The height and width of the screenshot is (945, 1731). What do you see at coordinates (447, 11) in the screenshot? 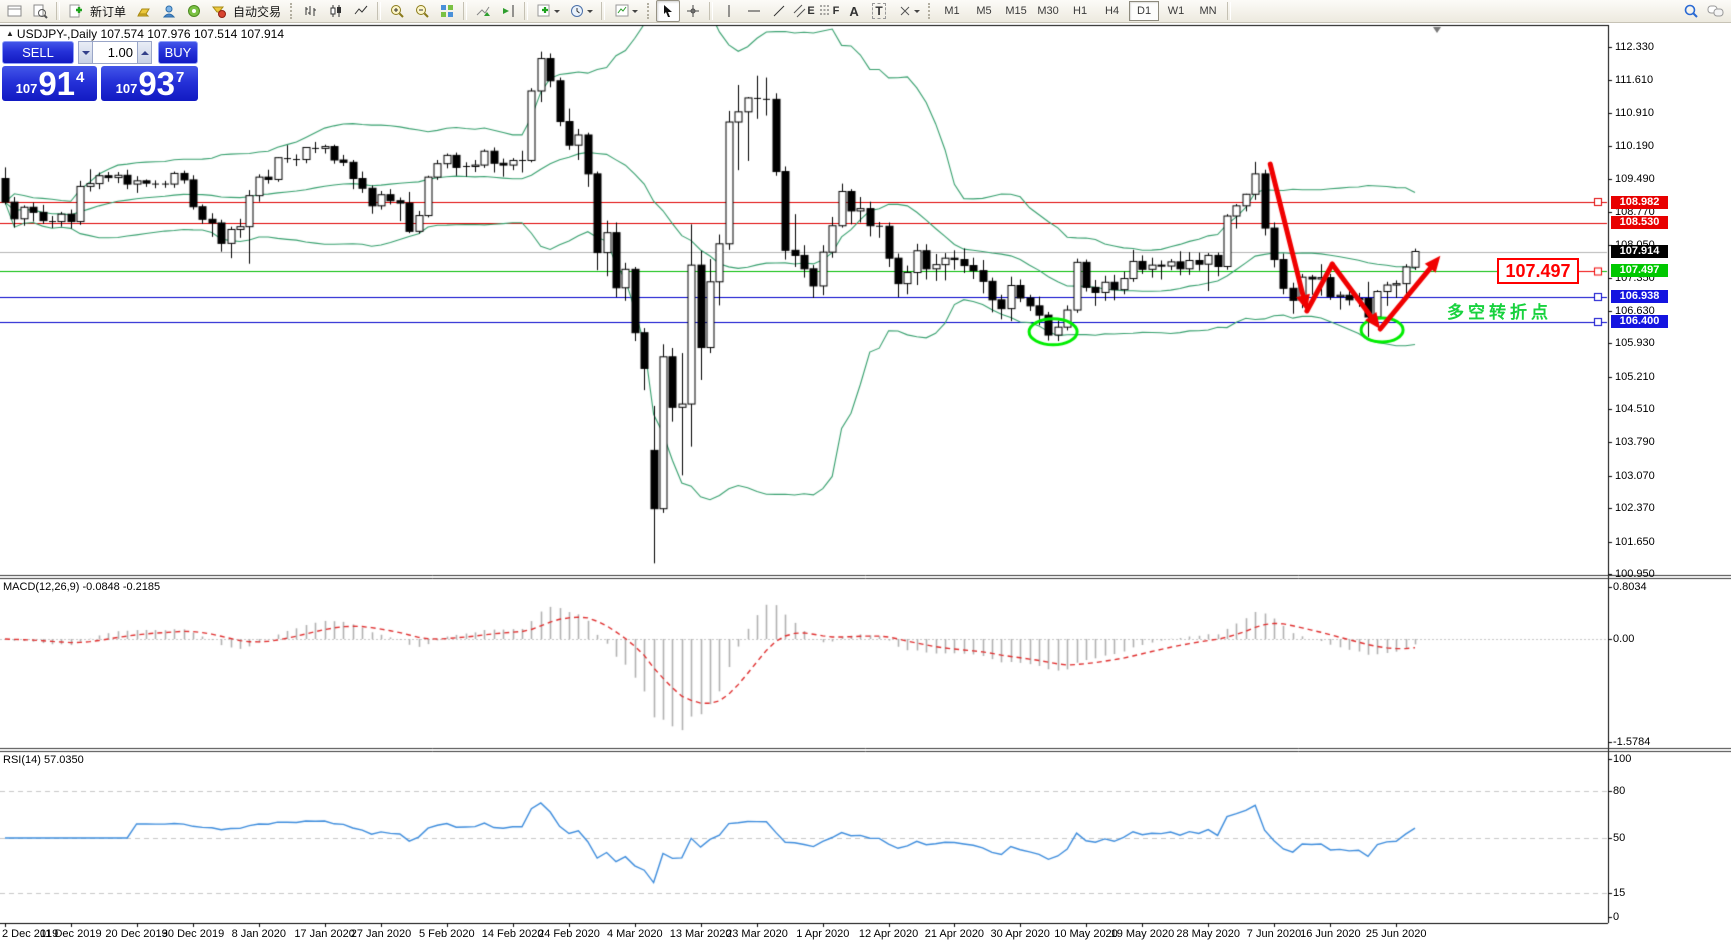
I see `tile-windows-icon` at bounding box center [447, 11].